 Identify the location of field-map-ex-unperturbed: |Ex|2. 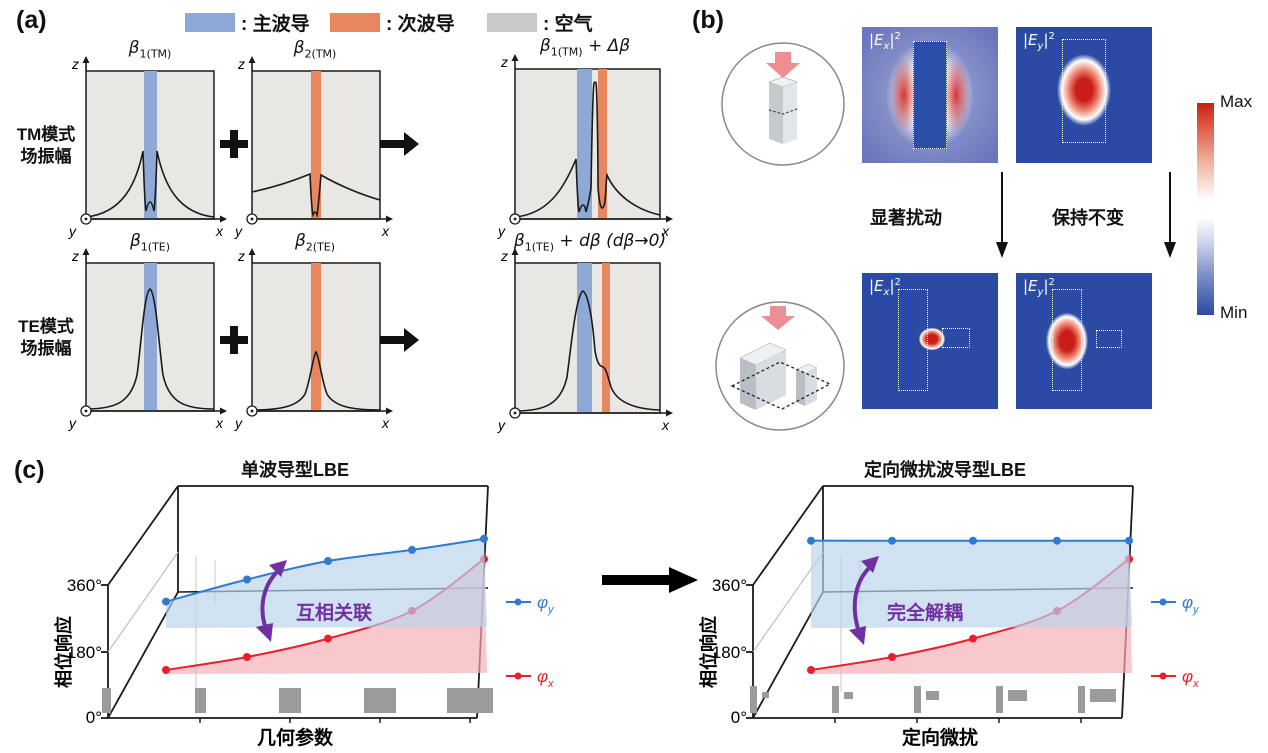
(930, 95).